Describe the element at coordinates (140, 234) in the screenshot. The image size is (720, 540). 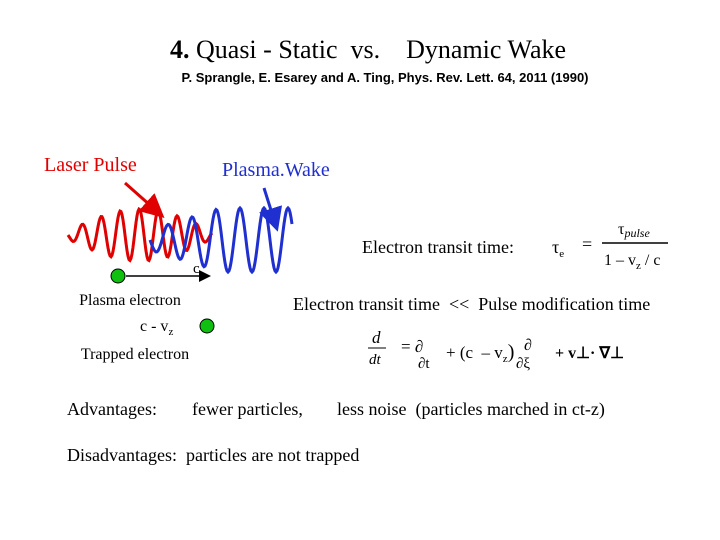
I see `laser-wave` at that location.